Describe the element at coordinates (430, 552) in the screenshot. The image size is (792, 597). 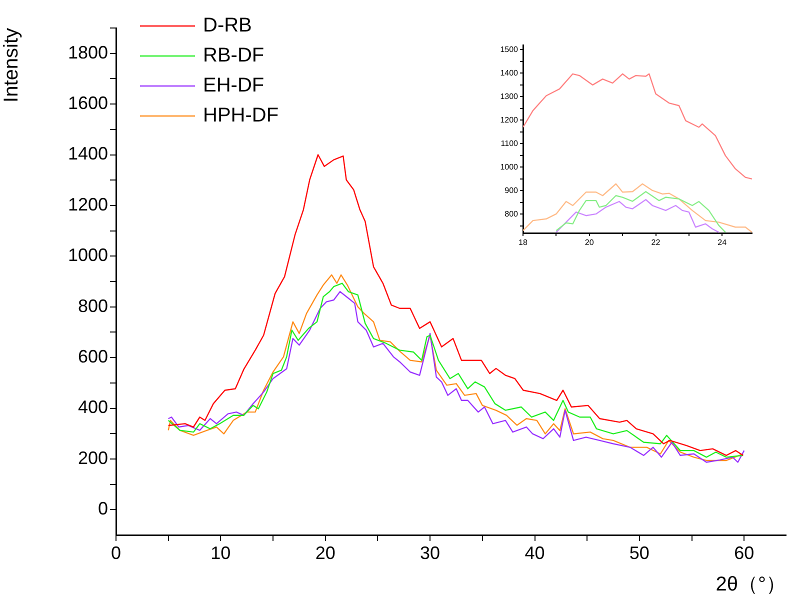
I see `x-tick-label: 30` at that location.